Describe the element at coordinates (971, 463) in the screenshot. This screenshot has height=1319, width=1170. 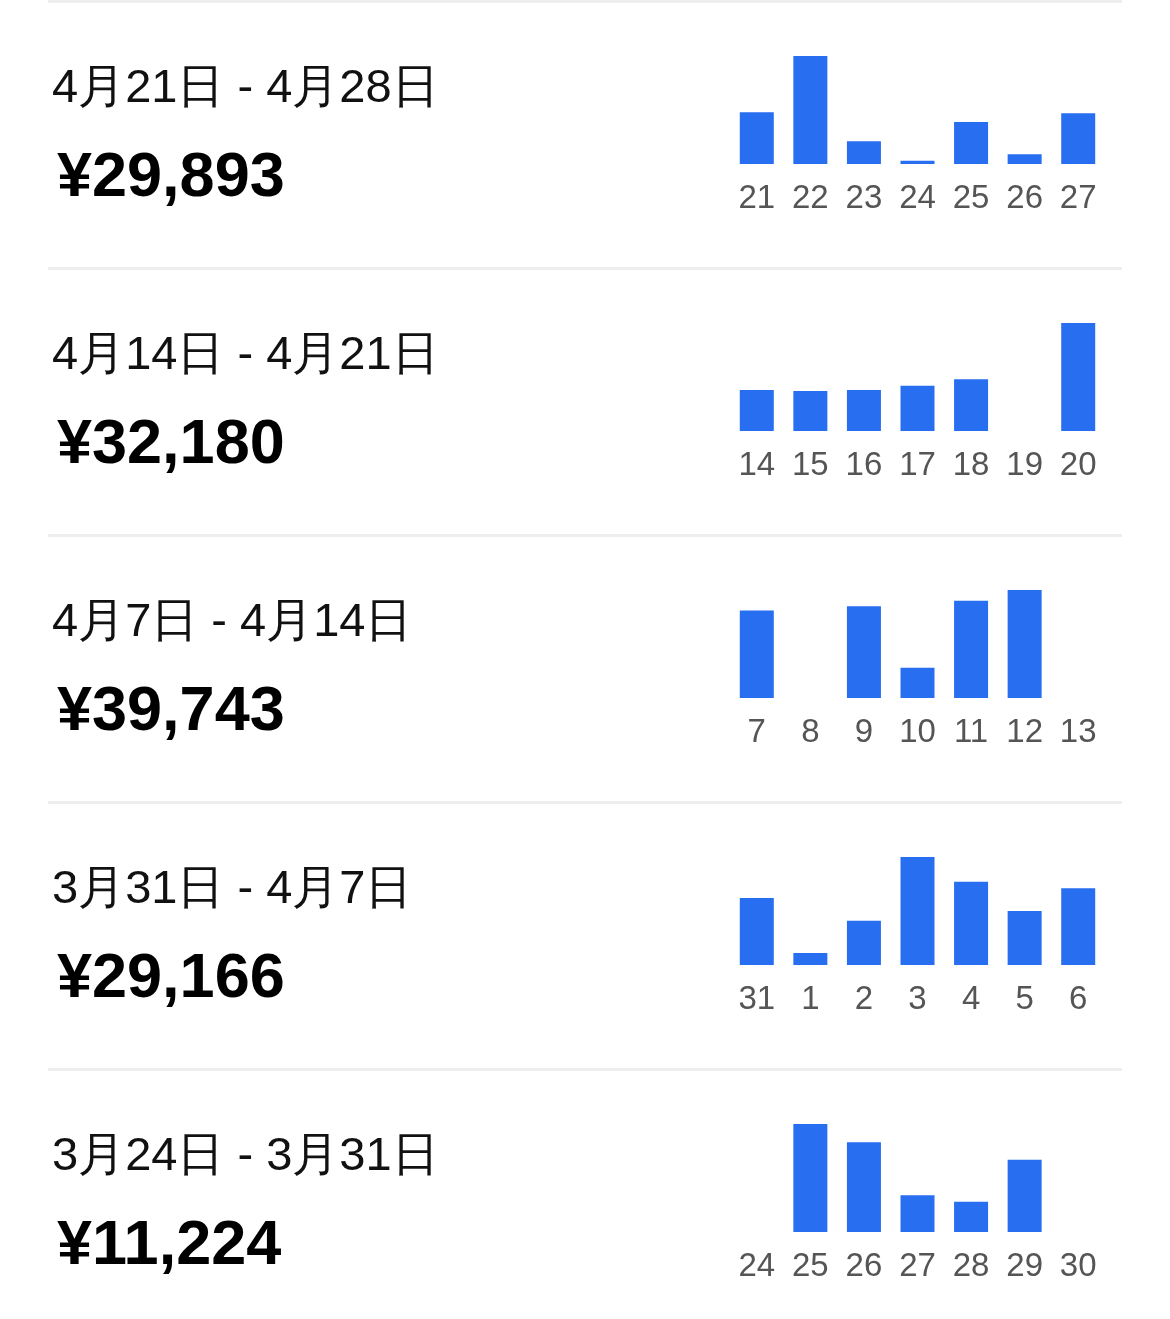
I see `x-tick-label: 18` at that location.